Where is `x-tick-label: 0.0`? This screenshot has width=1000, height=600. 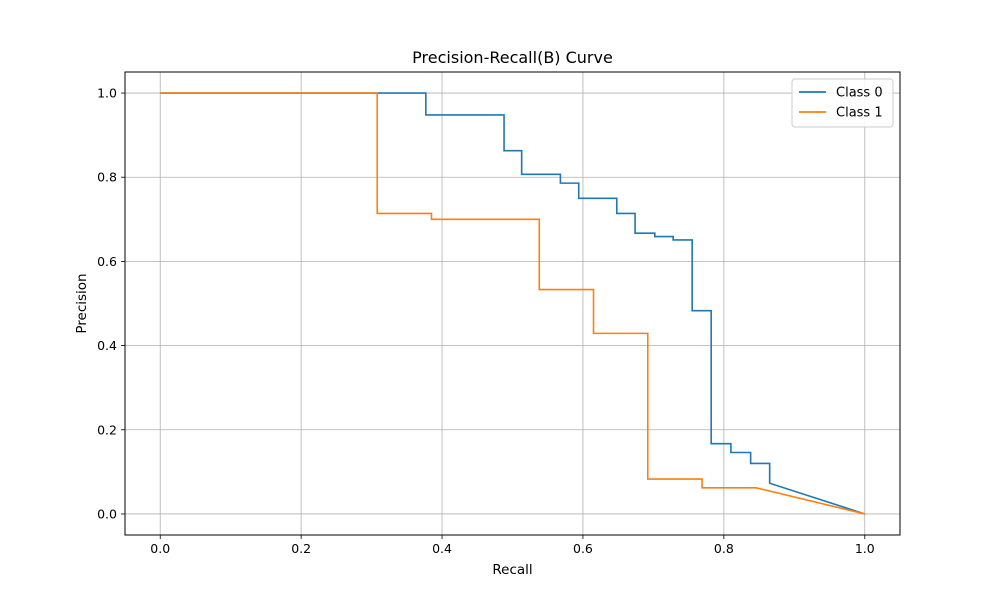
x-tick-label: 0.0 is located at coordinates (160, 548).